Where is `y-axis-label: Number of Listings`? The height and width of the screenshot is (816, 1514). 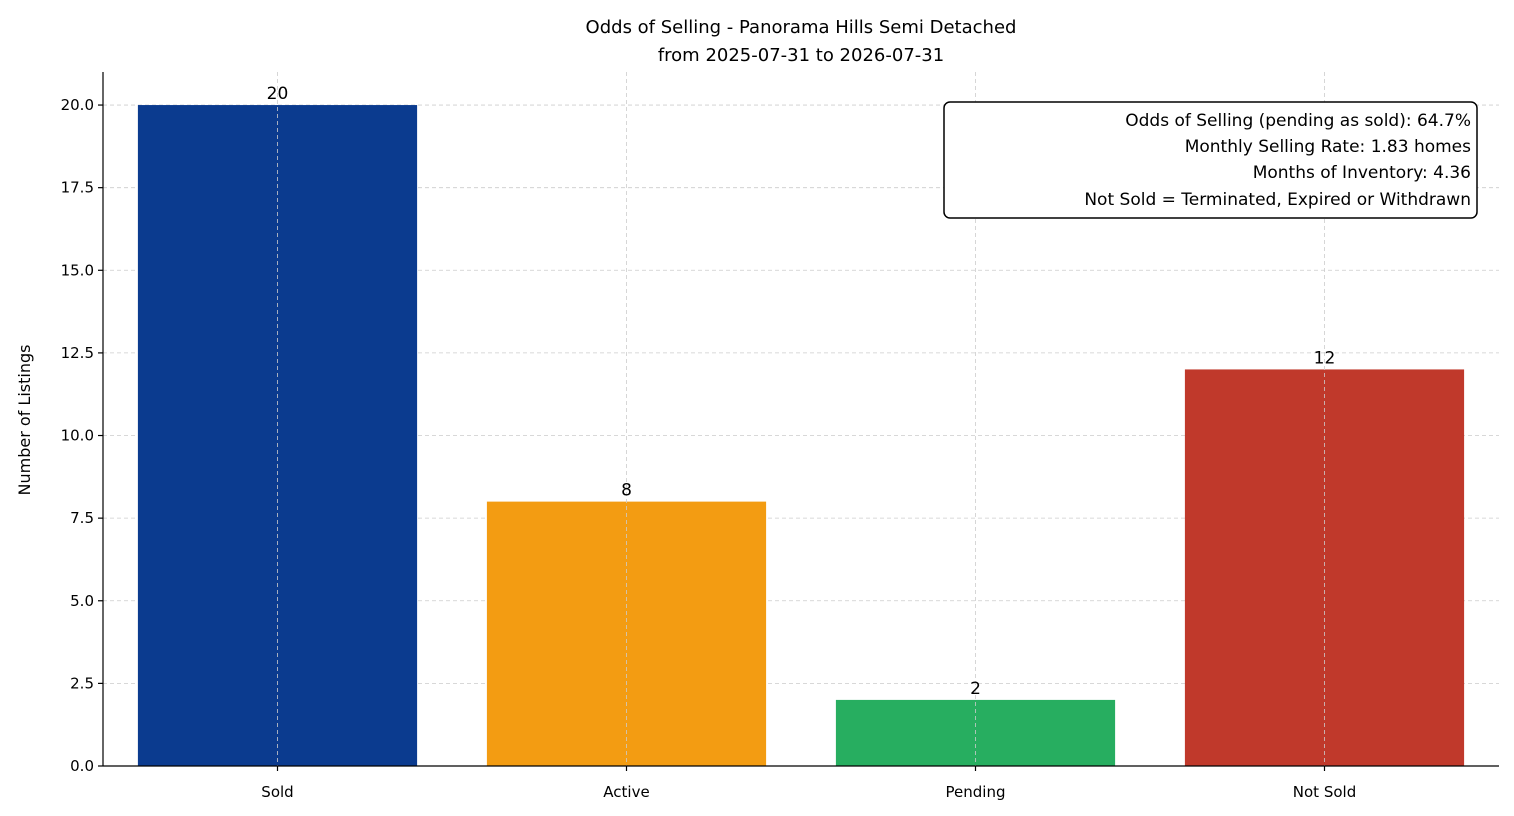 y-axis-label: Number of Listings is located at coordinates (24, 420).